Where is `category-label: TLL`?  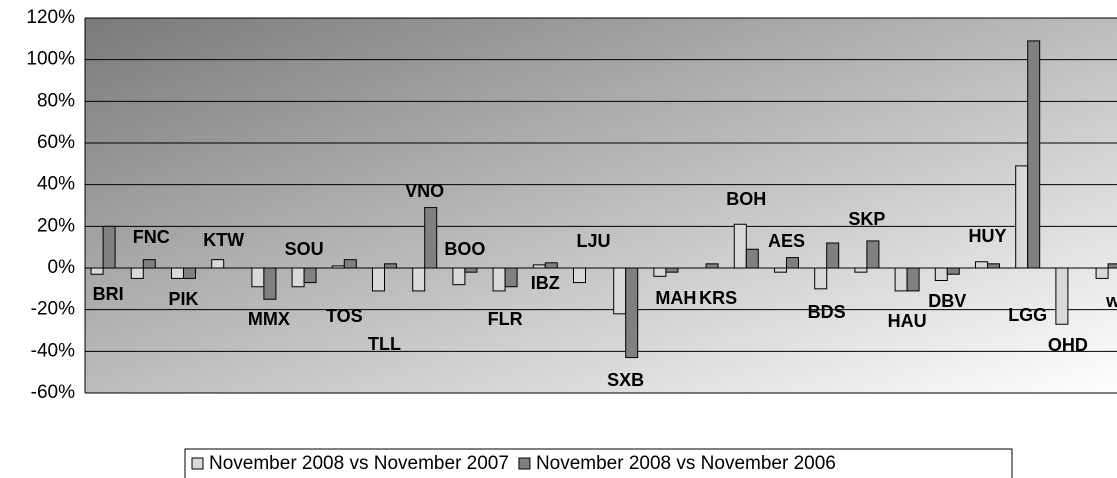
category-label: TLL is located at coordinates (384, 344).